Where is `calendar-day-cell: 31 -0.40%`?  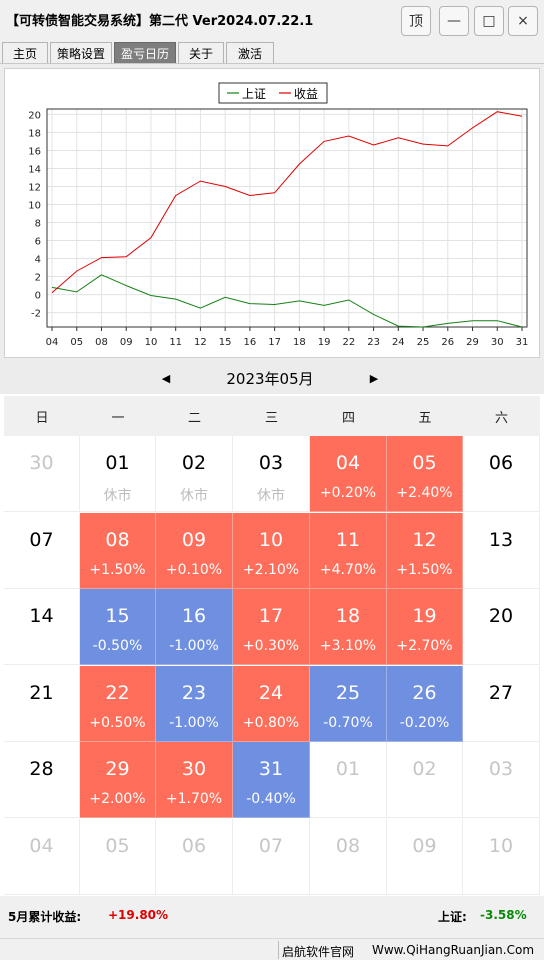
calendar-day-cell: 31 -0.40% is located at coordinates (271, 780).